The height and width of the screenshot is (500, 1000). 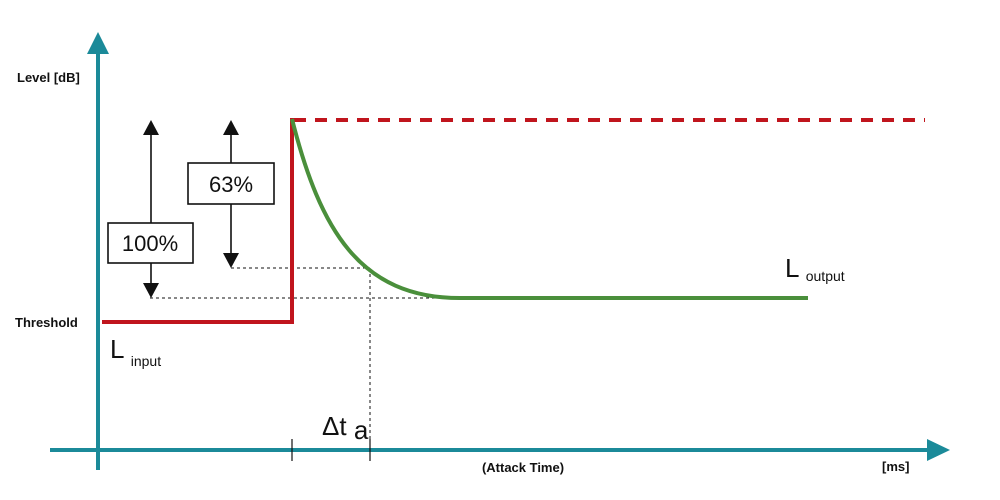 What do you see at coordinates (151, 127) in the screenshot?
I see `arrow-100-up-head` at bounding box center [151, 127].